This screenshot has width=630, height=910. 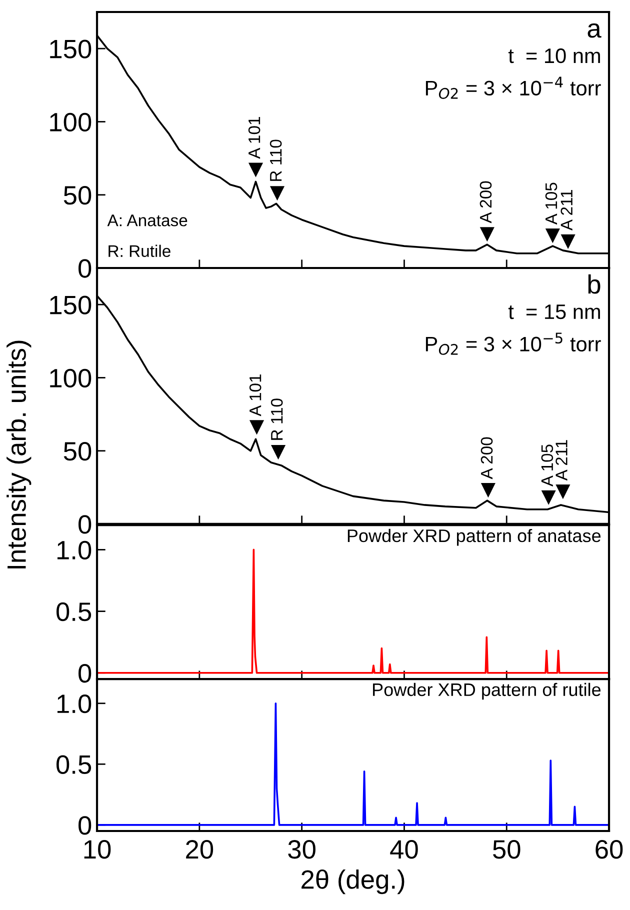 I want to click on annotation: P$_{O2}$ = 3 × 10$^{−5}$ torr, so click(x=513, y=343).